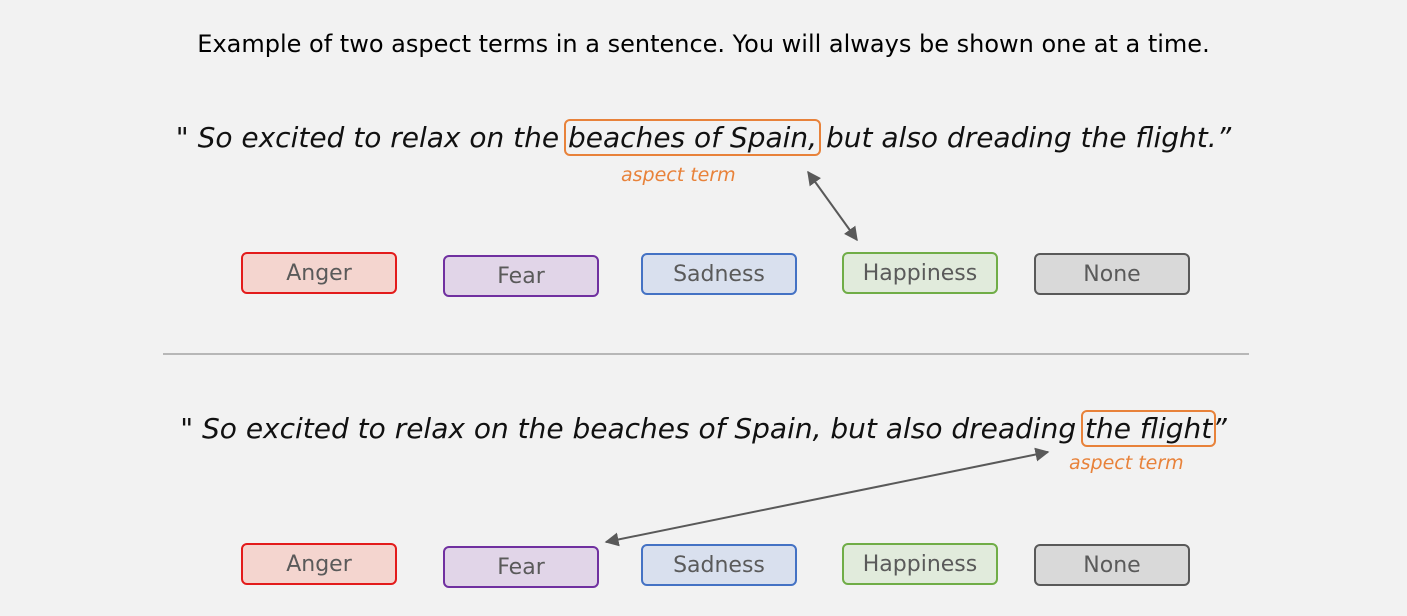 This screenshot has width=1407, height=616. What do you see at coordinates (827, 497) in the screenshot?
I see `arrow-term2-to-fear` at bounding box center [827, 497].